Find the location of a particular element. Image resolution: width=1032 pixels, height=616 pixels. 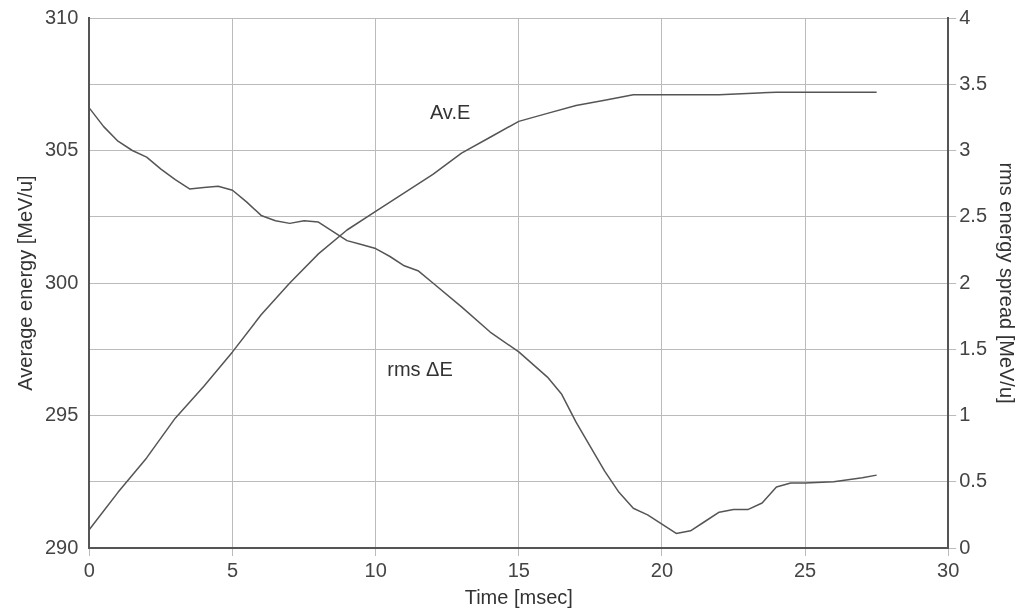

x-tick-label: 25 is located at coordinates (805, 569).